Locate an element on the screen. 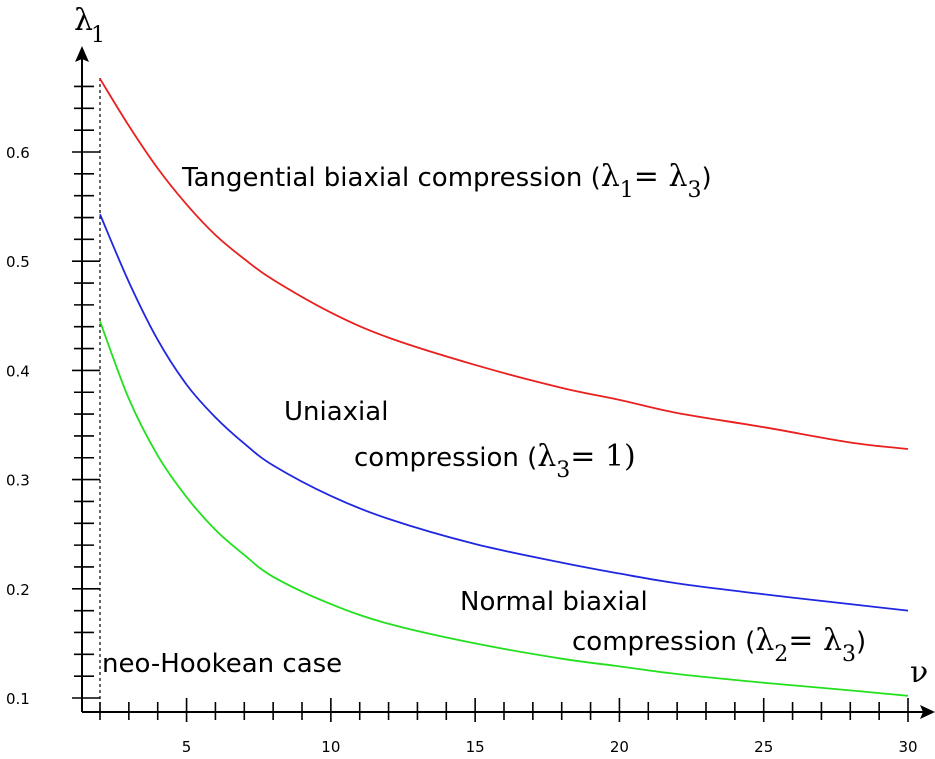 This screenshot has width=935, height=759. y-tick-label: 0.4 is located at coordinates (18, 371).